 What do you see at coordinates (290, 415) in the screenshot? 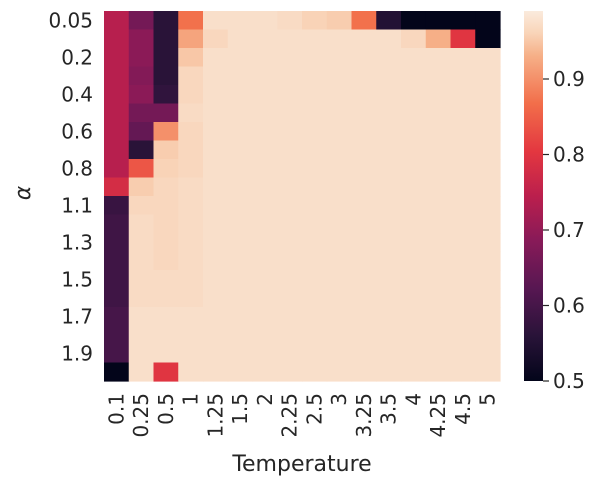
I see `x-tick-label: 2.25` at bounding box center [290, 415].